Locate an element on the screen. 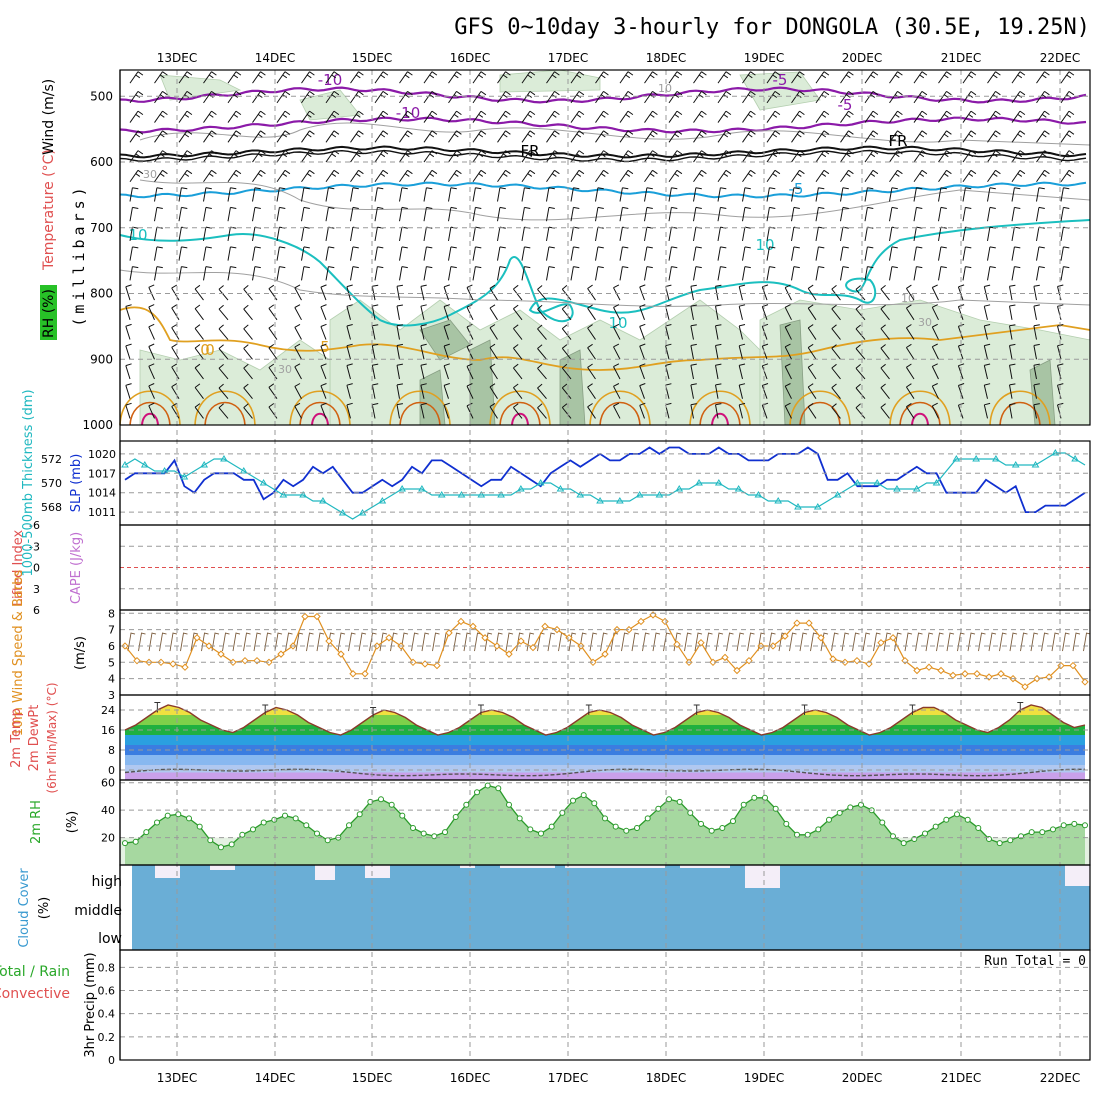 The width and height of the screenshot is (1100, 1100). rh-shading is located at coordinates (780, 91).